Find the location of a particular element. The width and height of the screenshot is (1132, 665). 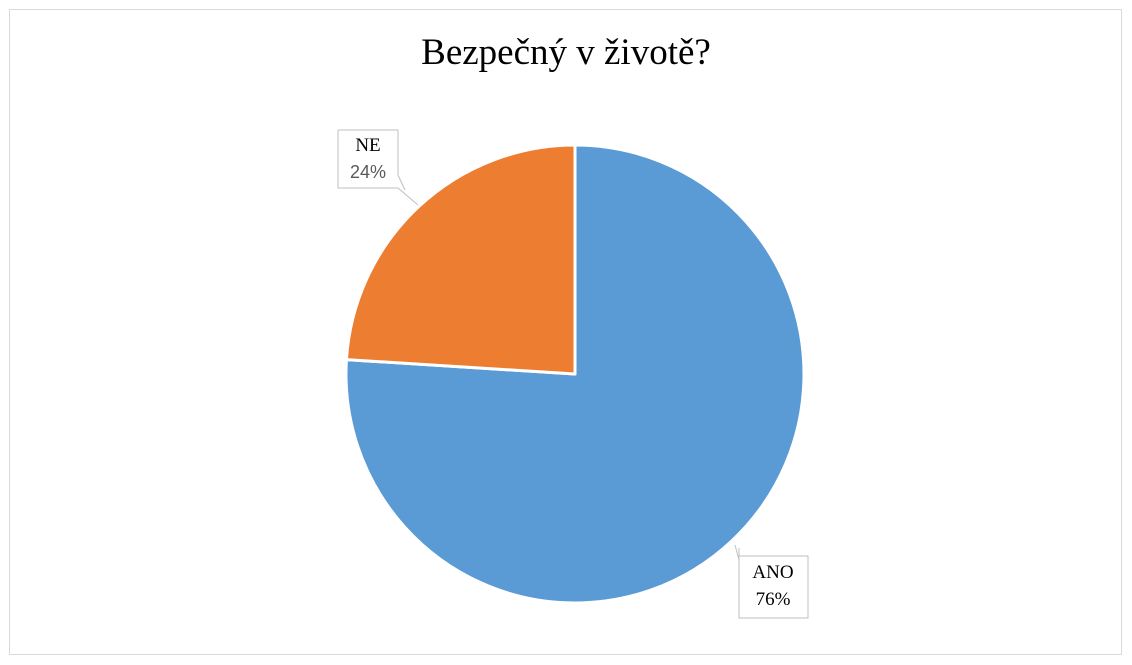

chart-title: Bezpečný v životě? is located at coordinates (566, 52).